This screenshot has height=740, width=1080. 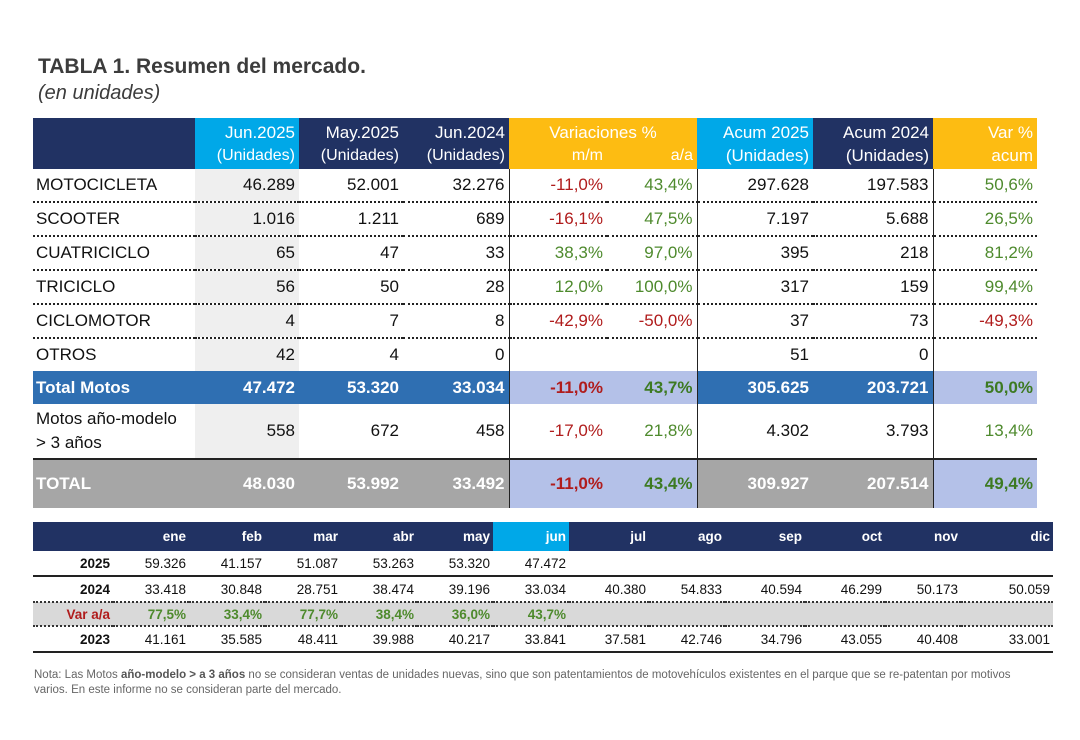 I want to click on variation-value: 36,0%, so click(x=455, y=614).